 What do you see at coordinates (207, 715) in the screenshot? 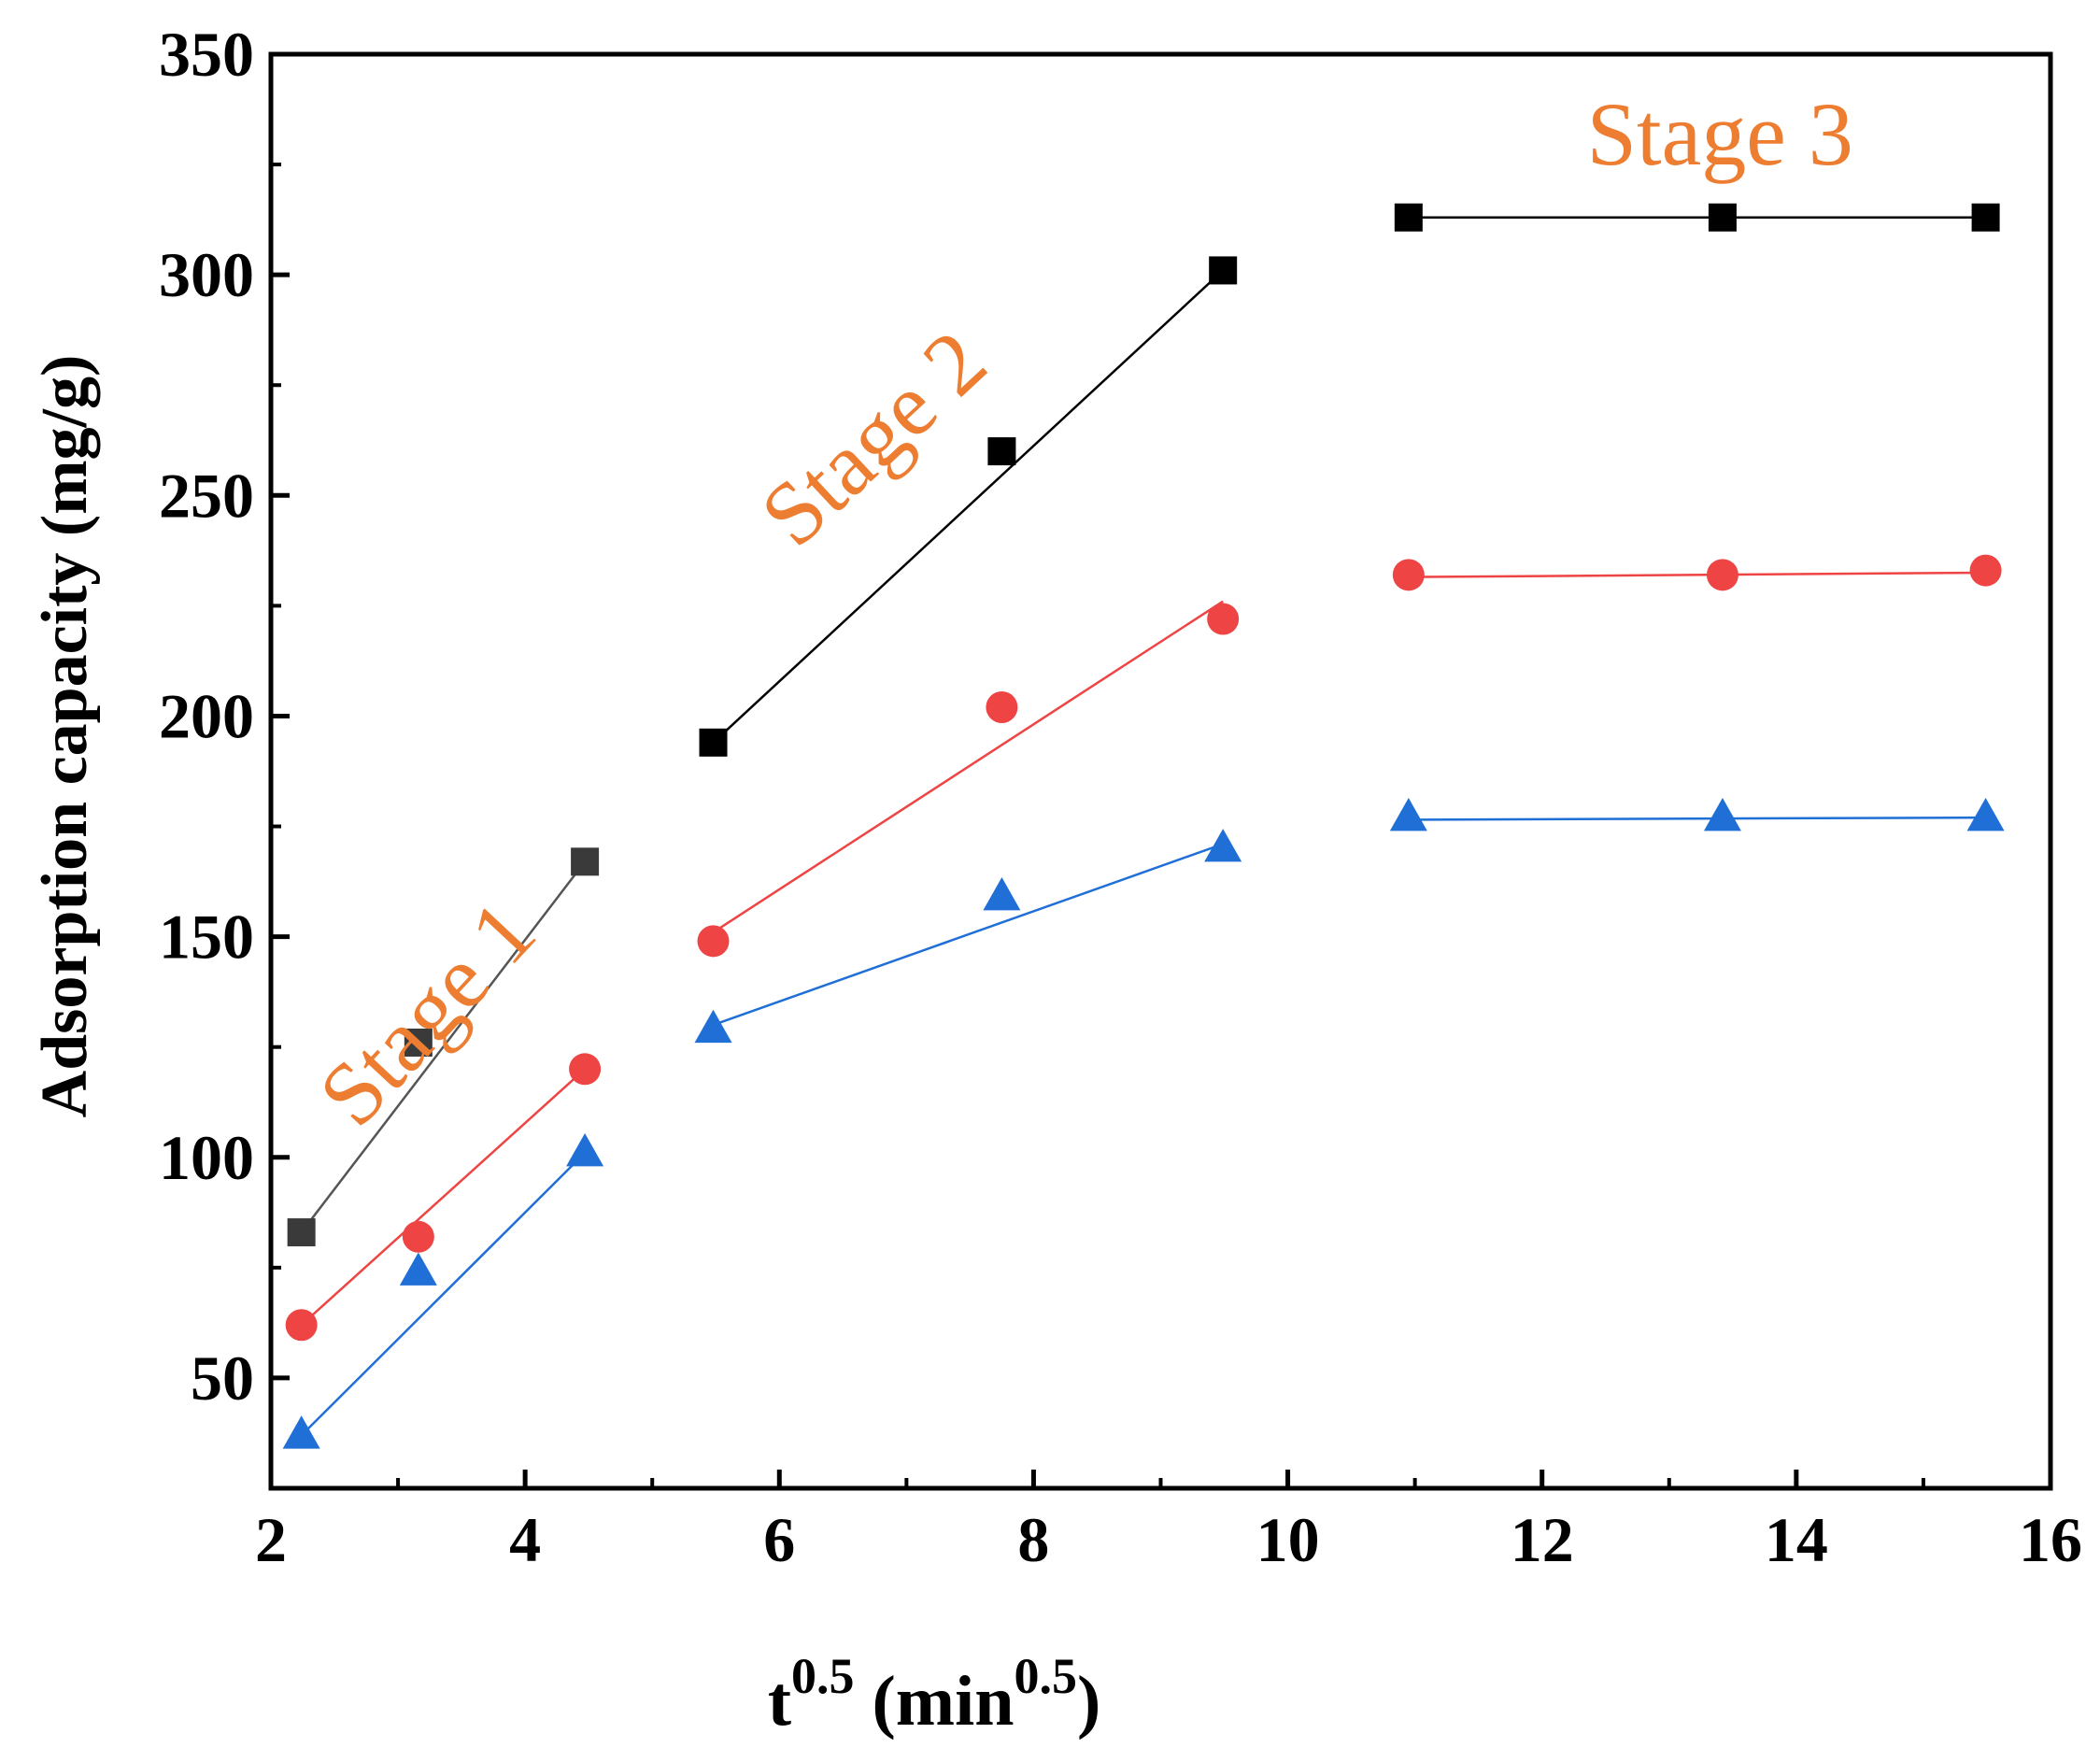
I see `y-tick-label: 200` at bounding box center [207, 715].